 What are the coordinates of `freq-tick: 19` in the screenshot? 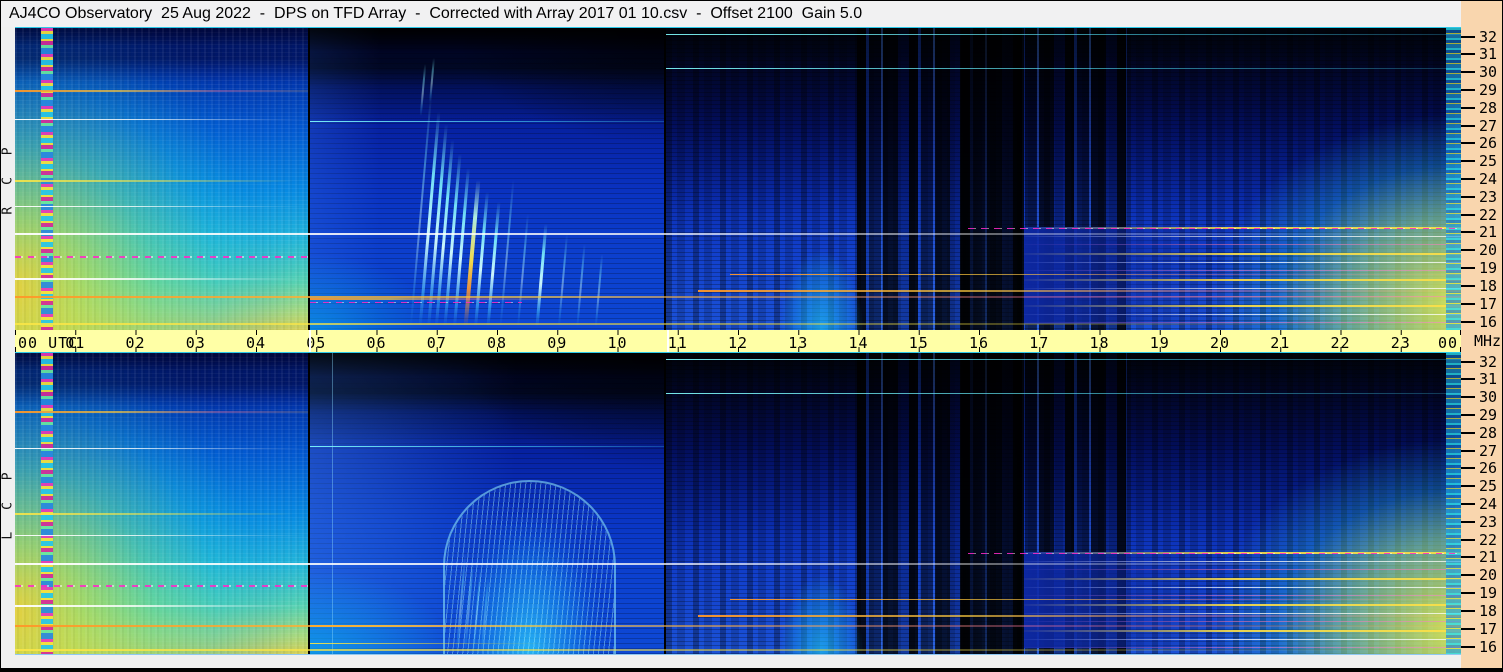 It's located at (1481, 593).